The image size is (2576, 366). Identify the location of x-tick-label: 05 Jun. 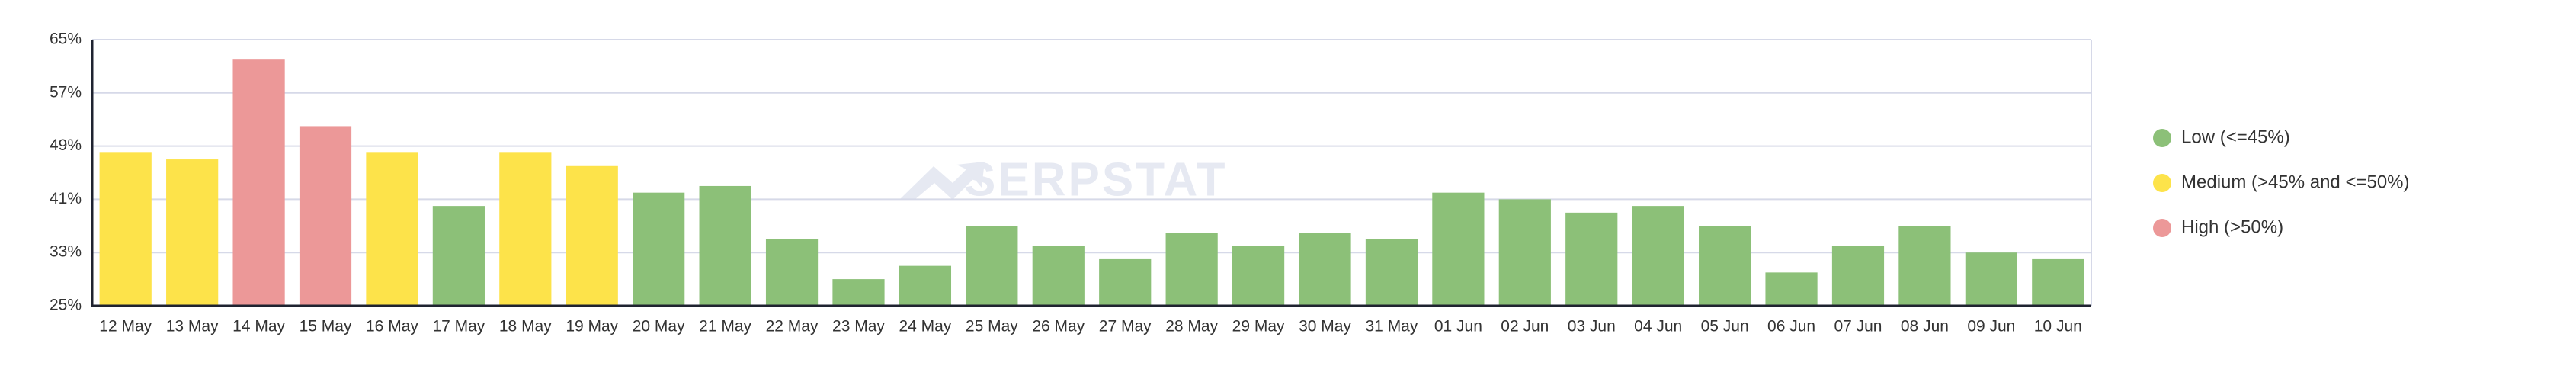
(1725, 327).